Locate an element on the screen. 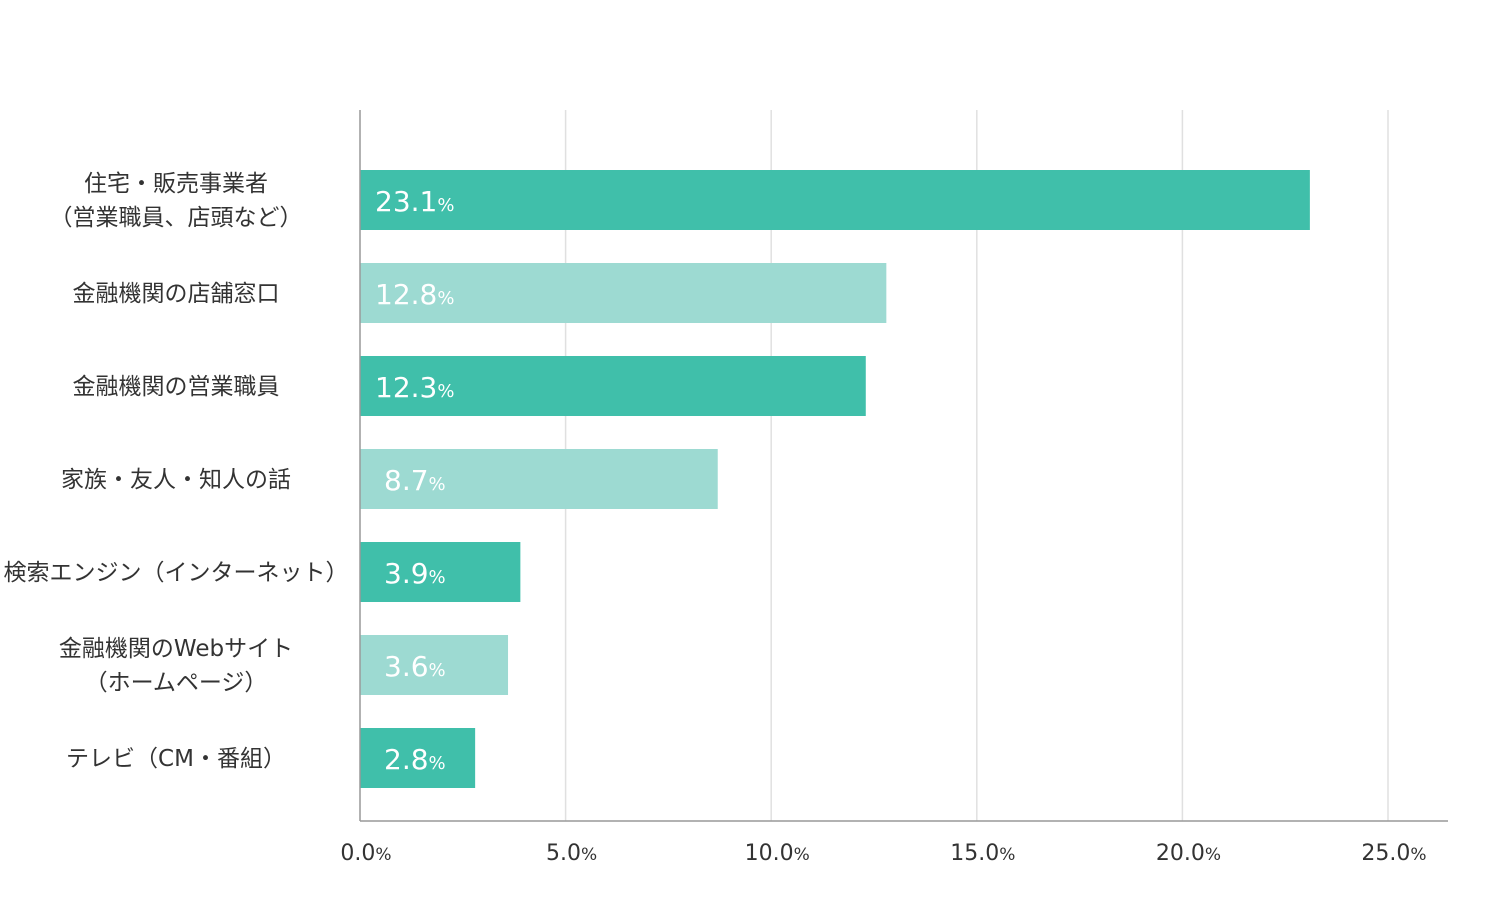  x-tick-number-1: 5.0 is located at coordinates (563, 853).